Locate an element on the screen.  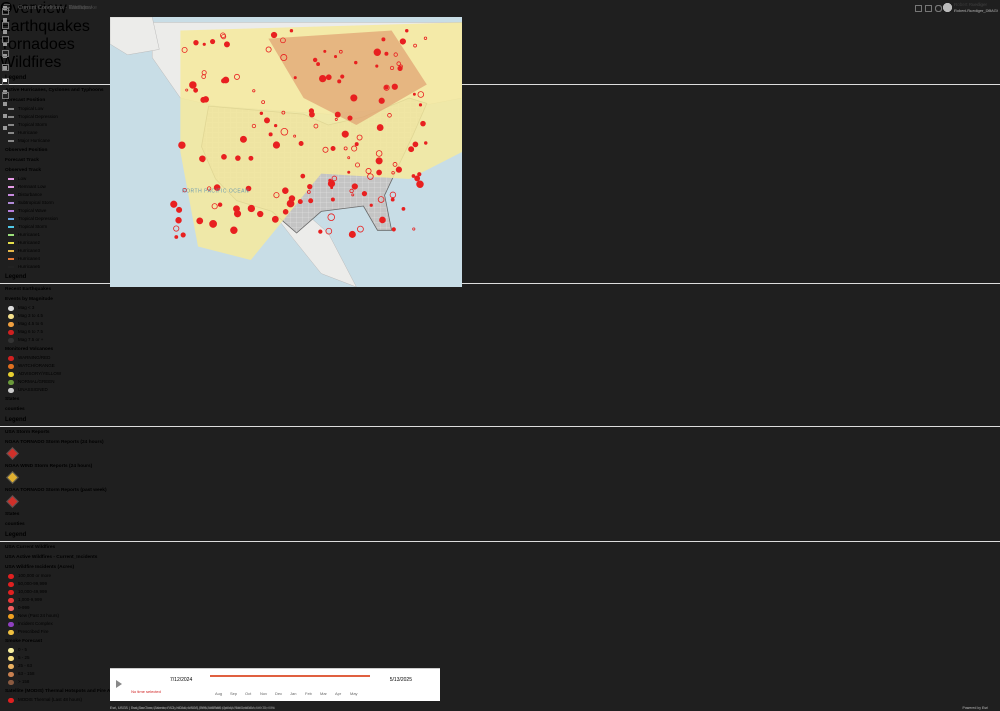
slider-track is located at coordinates (290, 676).